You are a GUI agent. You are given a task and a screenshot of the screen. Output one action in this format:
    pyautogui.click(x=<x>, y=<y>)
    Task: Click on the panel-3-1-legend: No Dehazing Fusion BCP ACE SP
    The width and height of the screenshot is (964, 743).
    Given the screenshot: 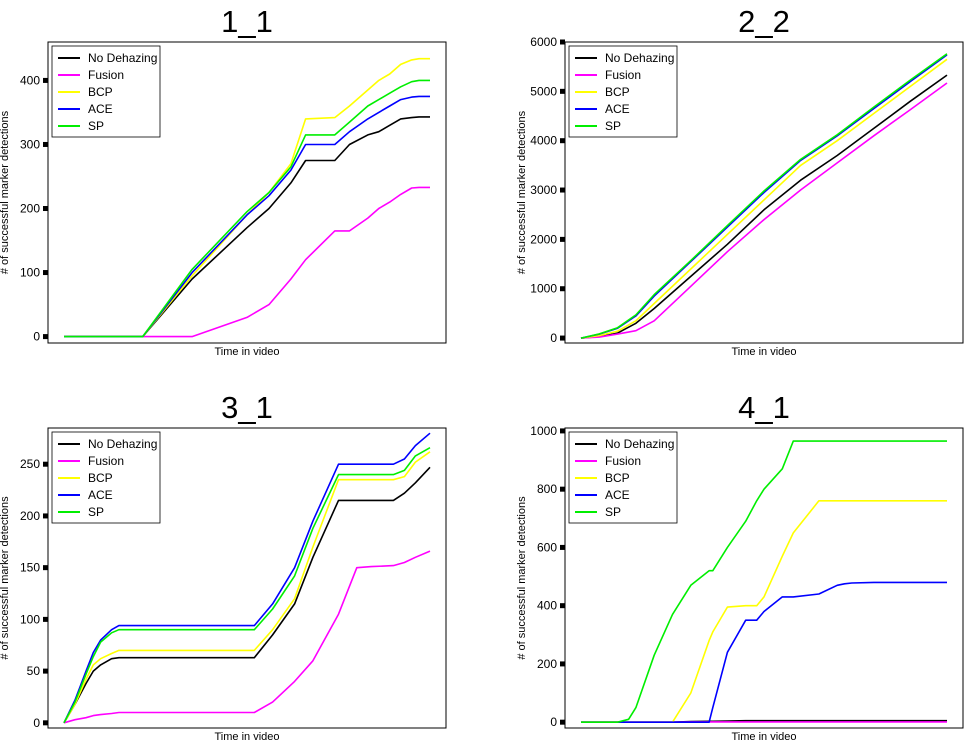 What is the action you would take?
    pyautogui.click(x=106, y=477)
    